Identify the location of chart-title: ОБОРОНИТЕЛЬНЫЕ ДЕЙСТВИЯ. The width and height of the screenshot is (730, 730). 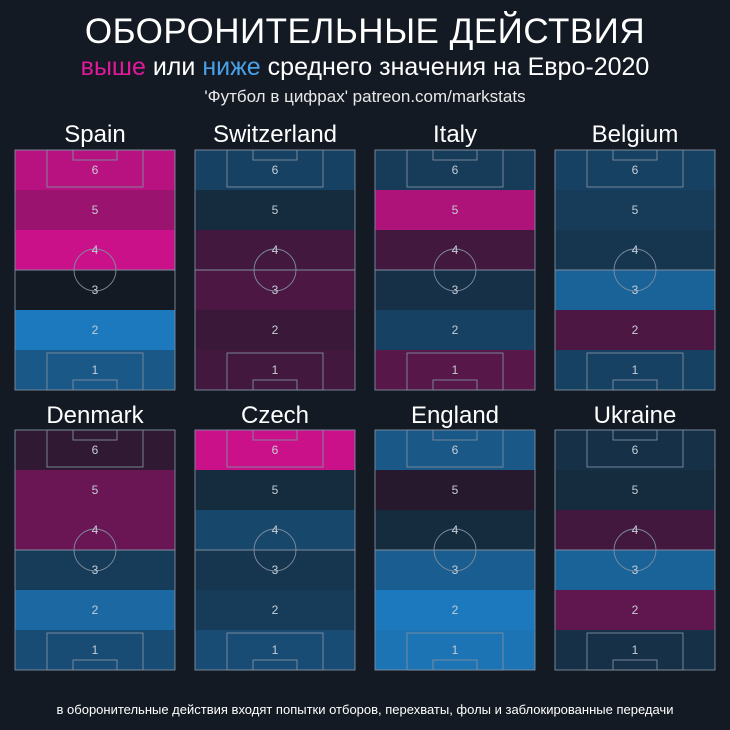
(365, 31).